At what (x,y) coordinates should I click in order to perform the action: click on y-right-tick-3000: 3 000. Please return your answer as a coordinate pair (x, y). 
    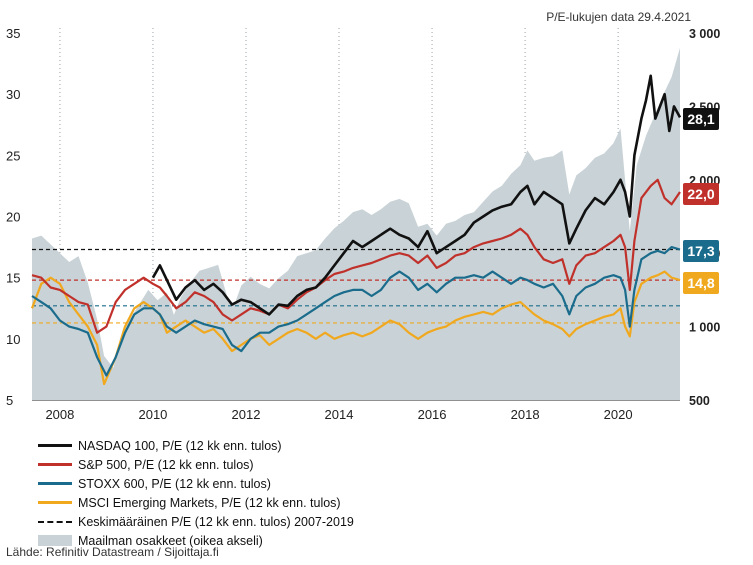
    Looking at the image, I should click on (704, 34).